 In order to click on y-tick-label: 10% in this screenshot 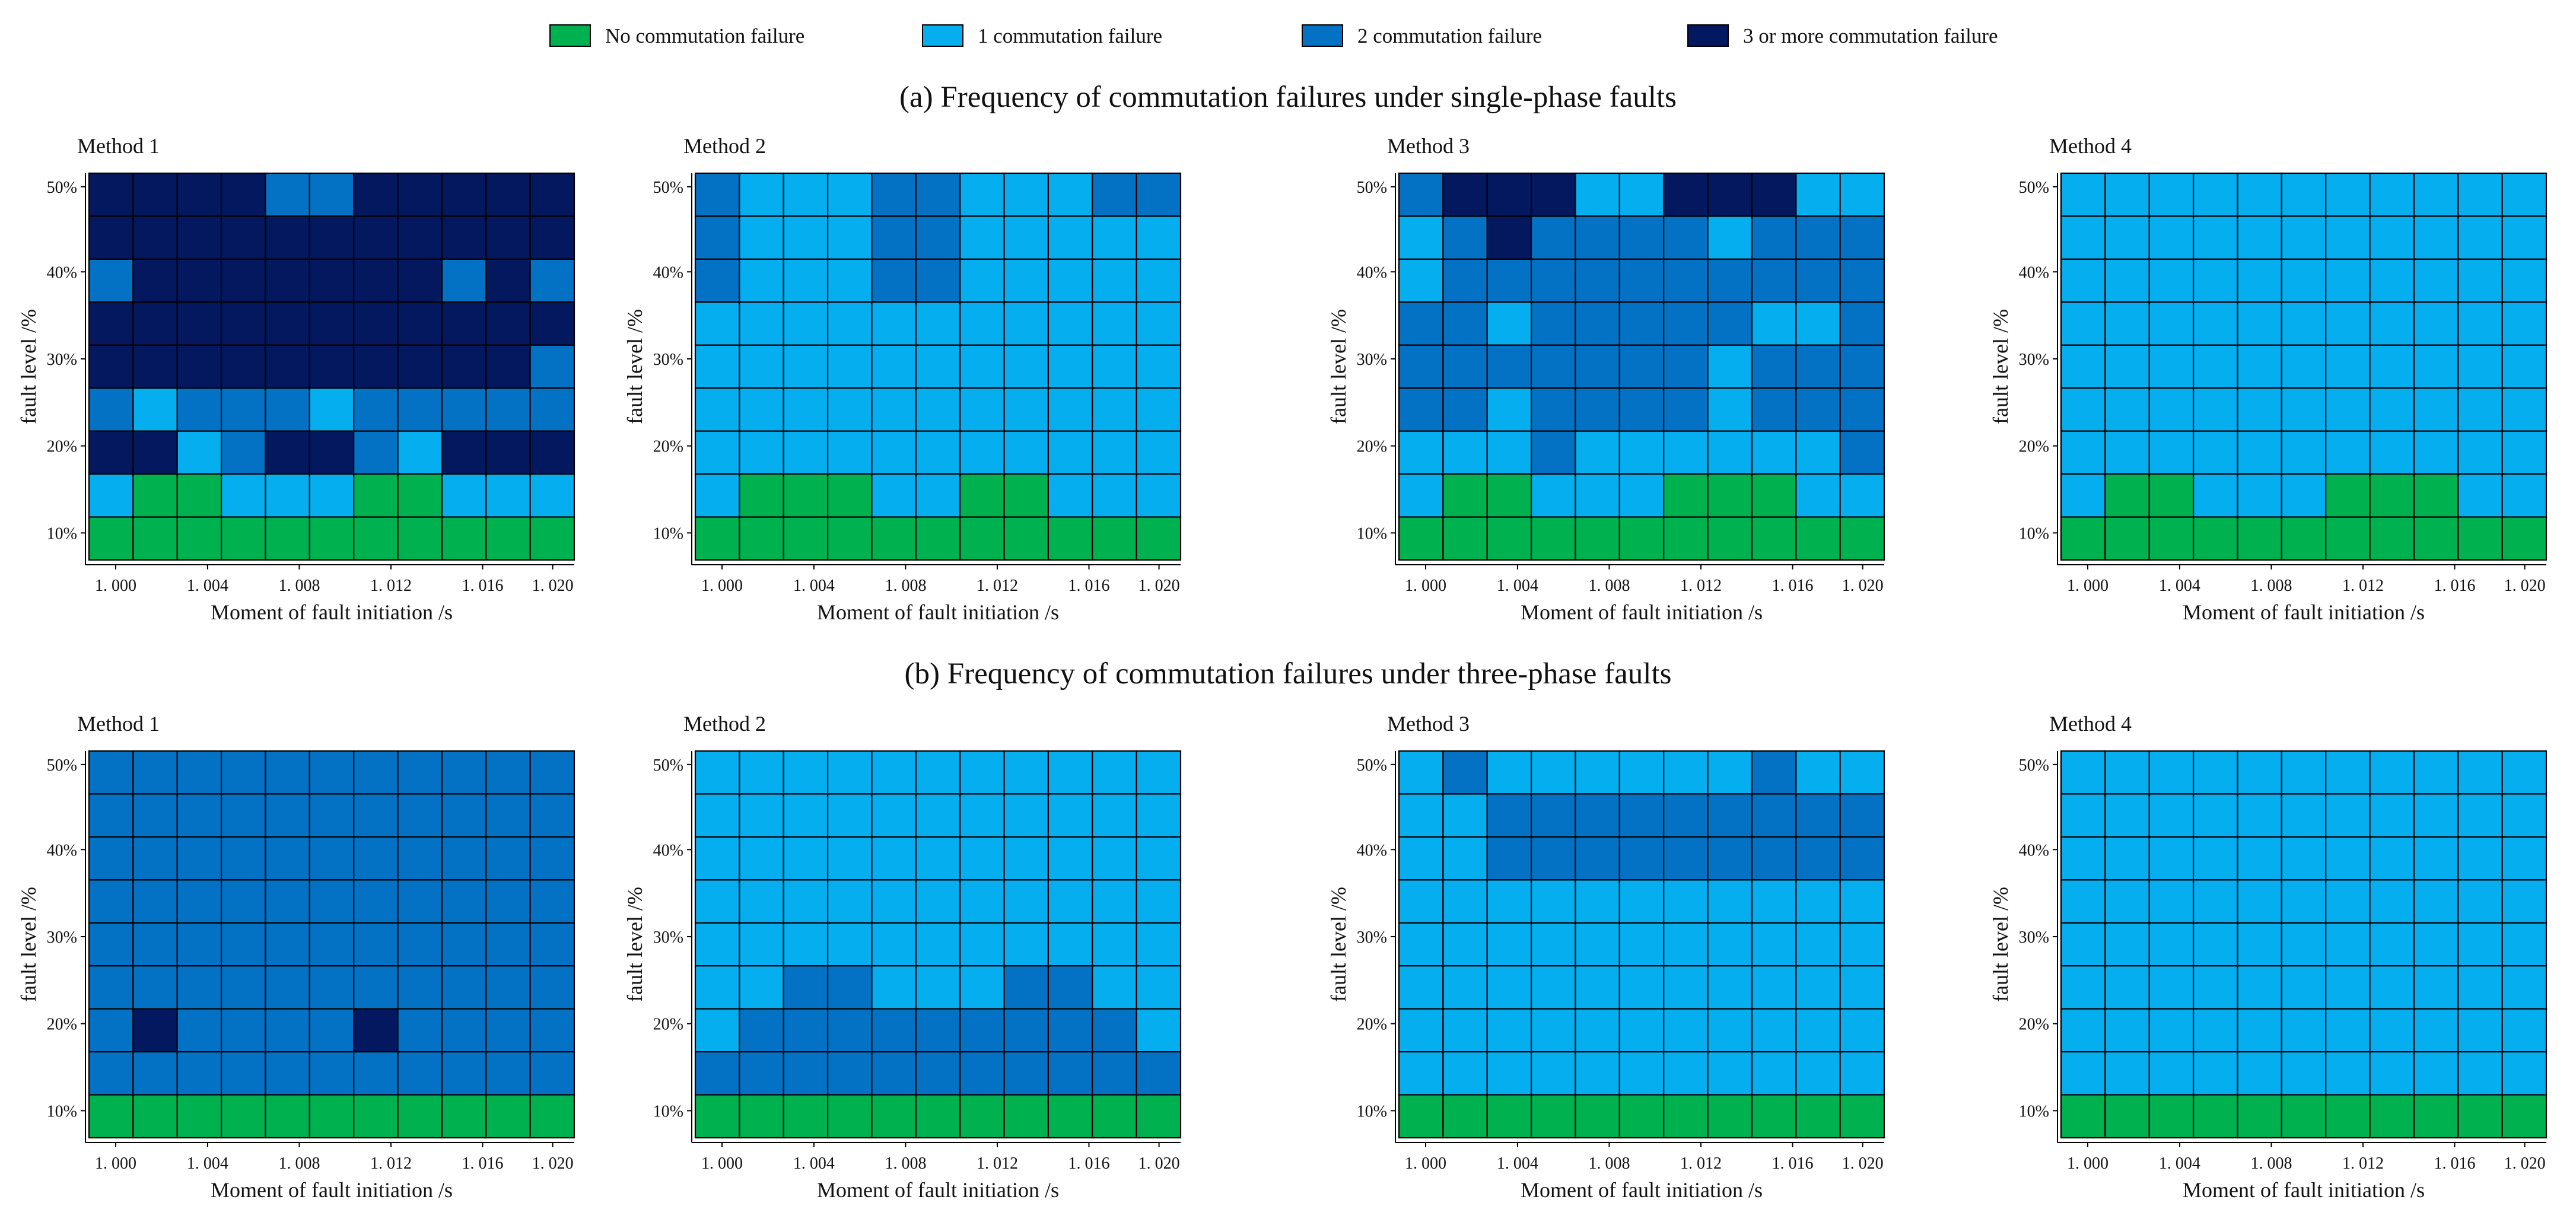, I will do `click(62, 1112)`.